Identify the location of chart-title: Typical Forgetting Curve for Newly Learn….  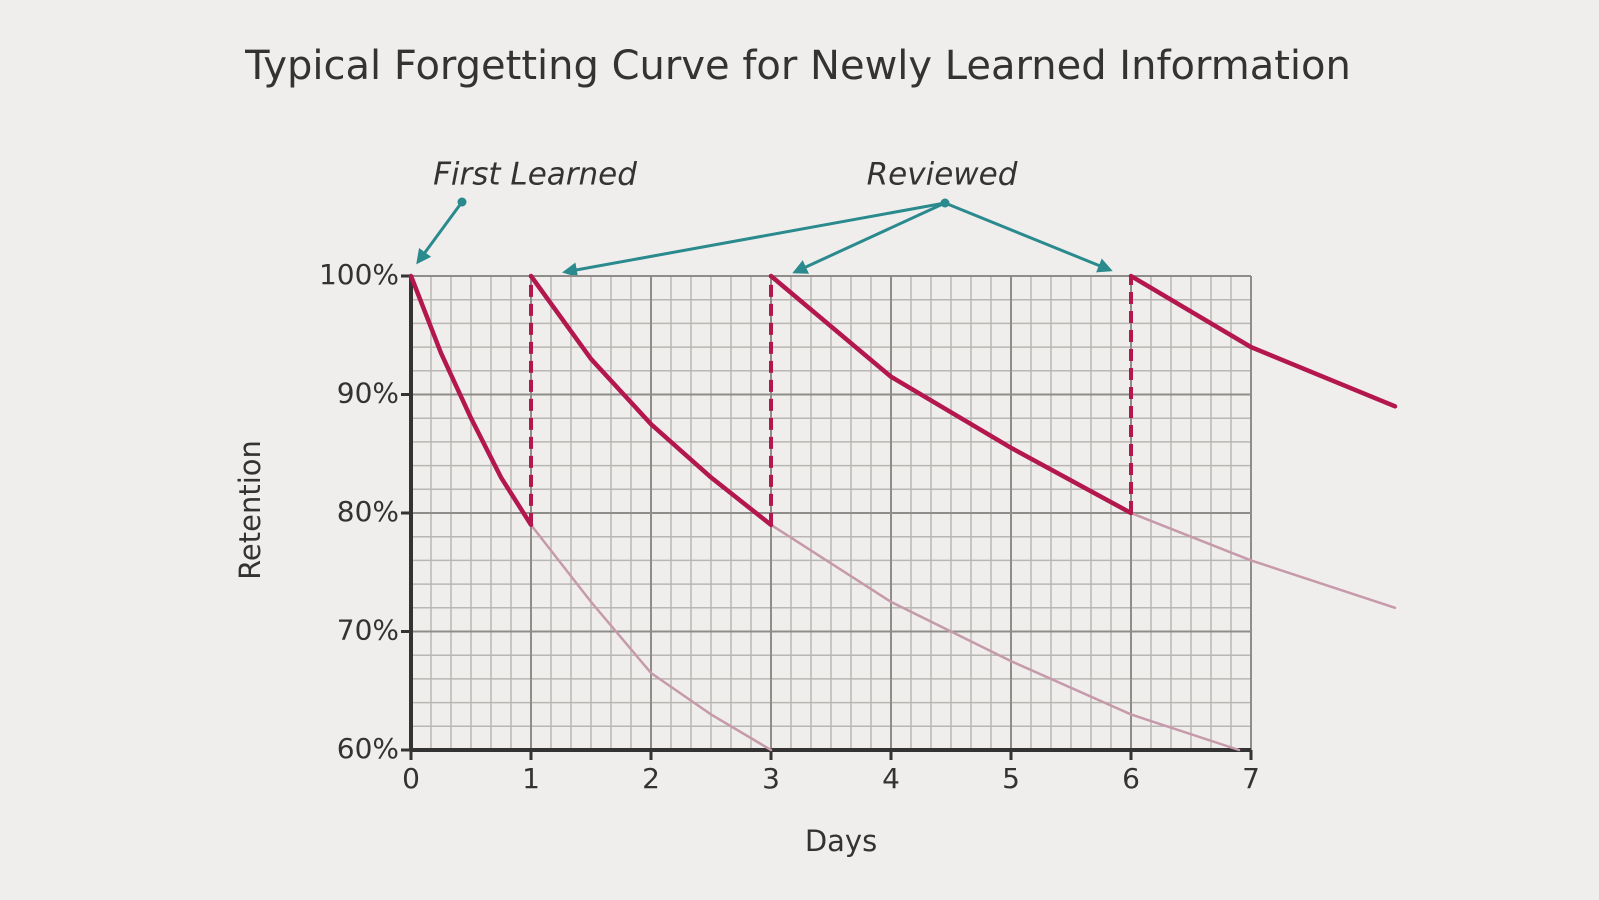
(797, 66).